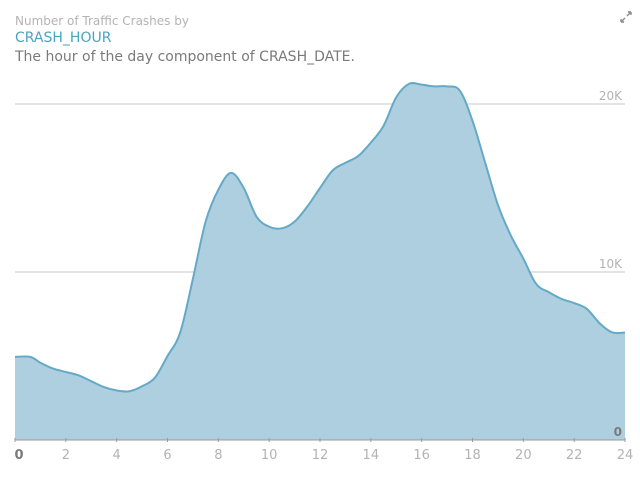 This screenshot has height=480, width=640. Describe the element at coordinates (574, 455) in the screenshot. I see `x-tick-label: 22` at that location.